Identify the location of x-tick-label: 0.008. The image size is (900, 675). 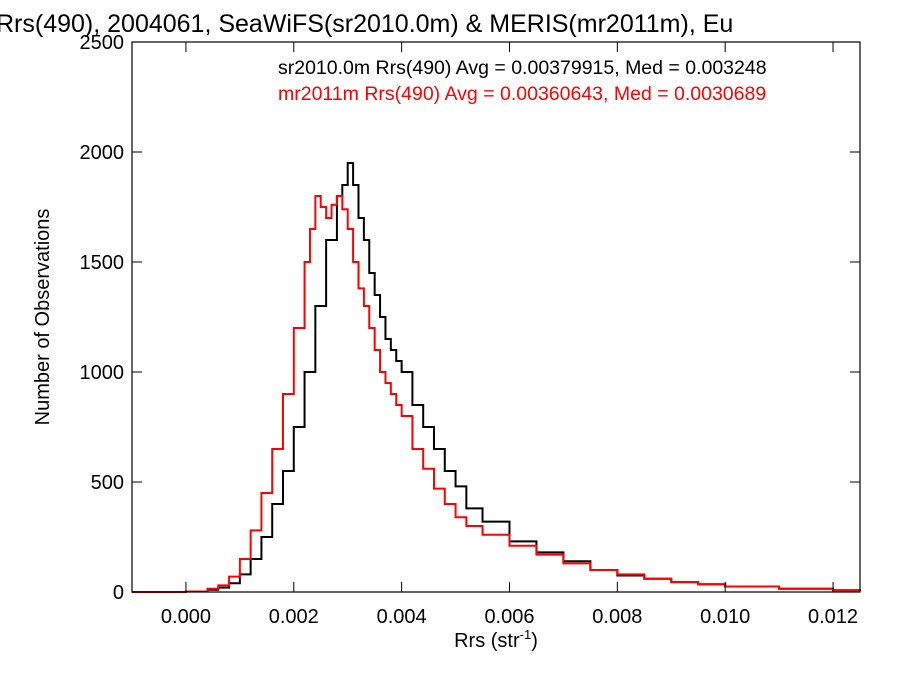
(617, 617).